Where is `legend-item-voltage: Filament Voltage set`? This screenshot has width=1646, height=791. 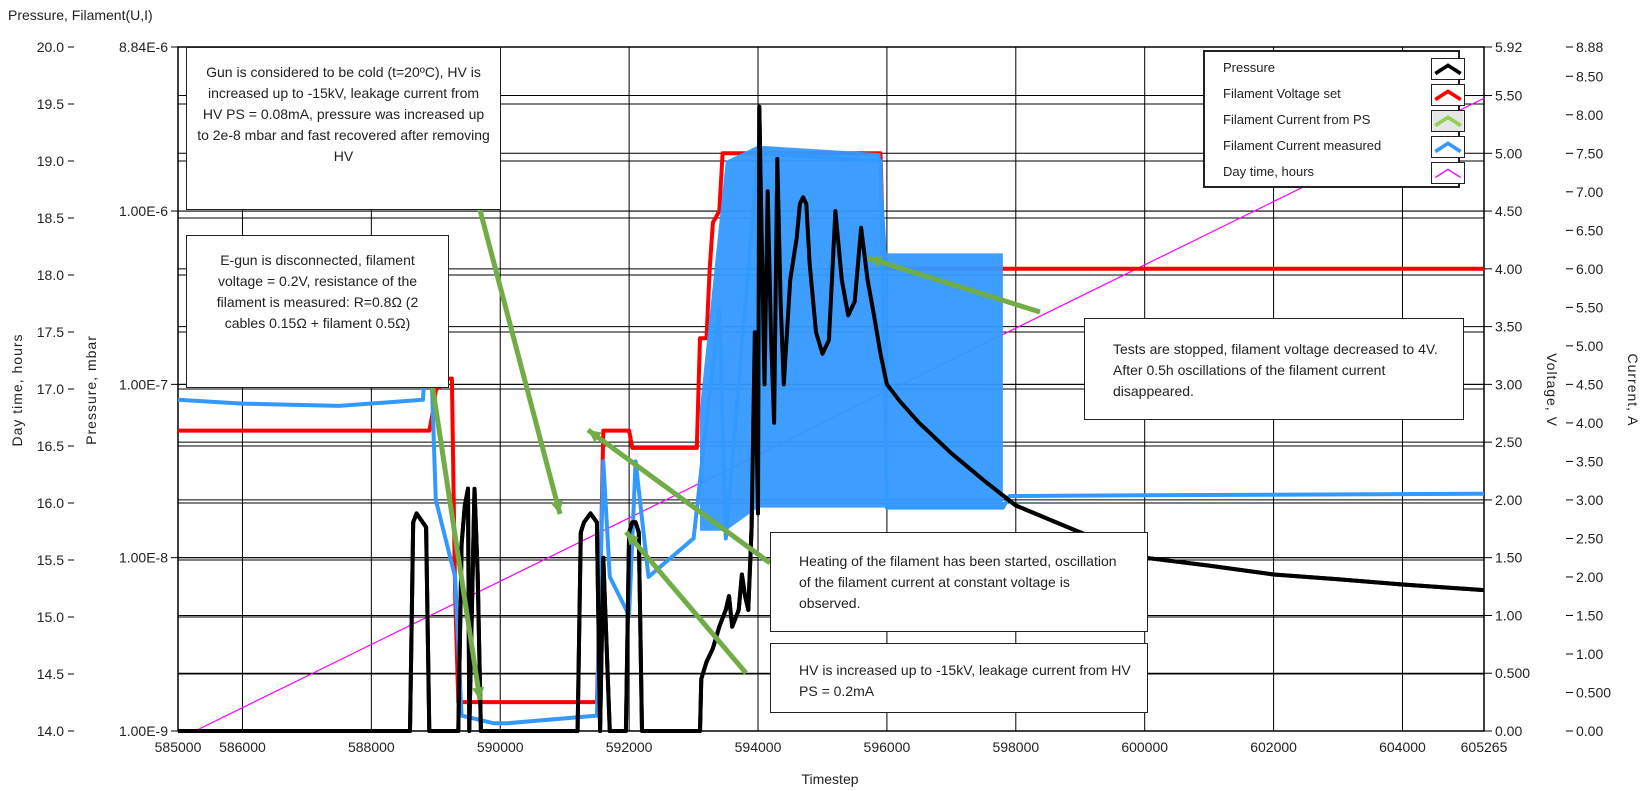
legend-item-voltage: Filament Voltage set is located at coordinates (1344, 95).